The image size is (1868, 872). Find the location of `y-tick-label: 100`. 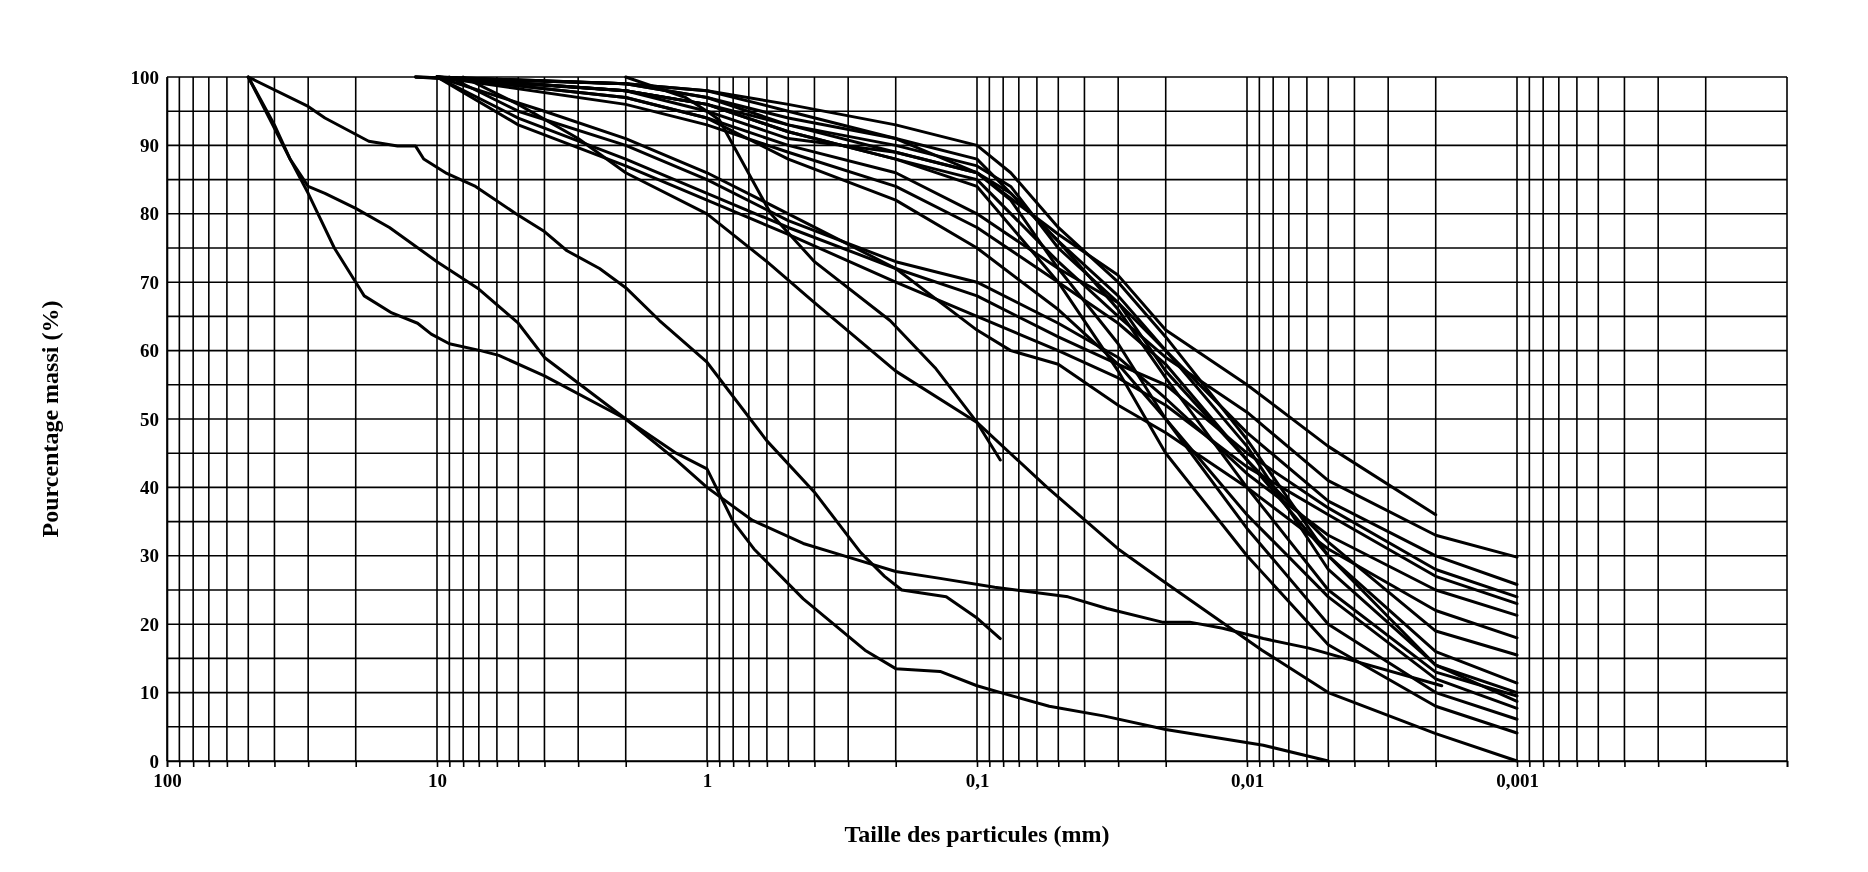

y-tick-label: 100 is located at coordinates (144, 77).